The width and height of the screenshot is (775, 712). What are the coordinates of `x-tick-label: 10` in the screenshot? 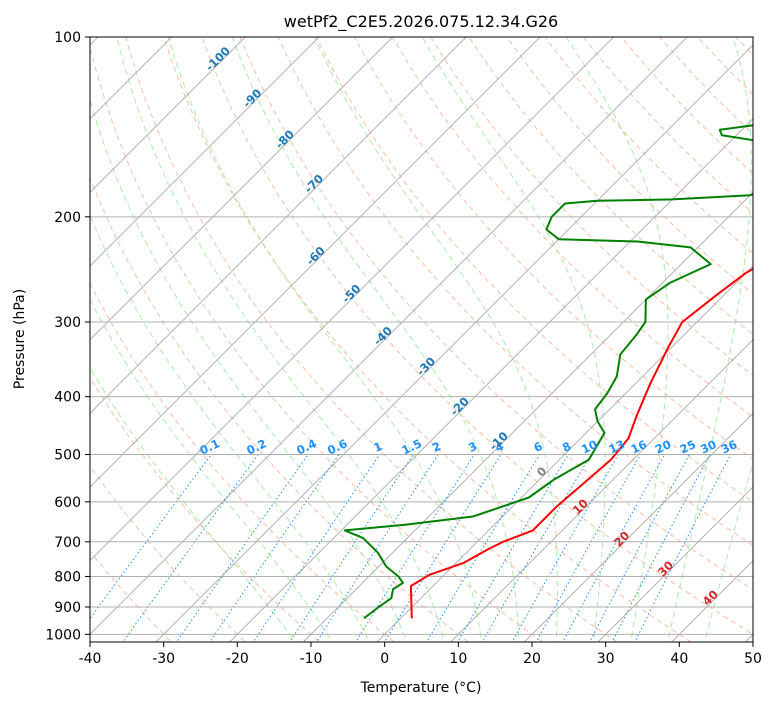 It's located at (458, 659).